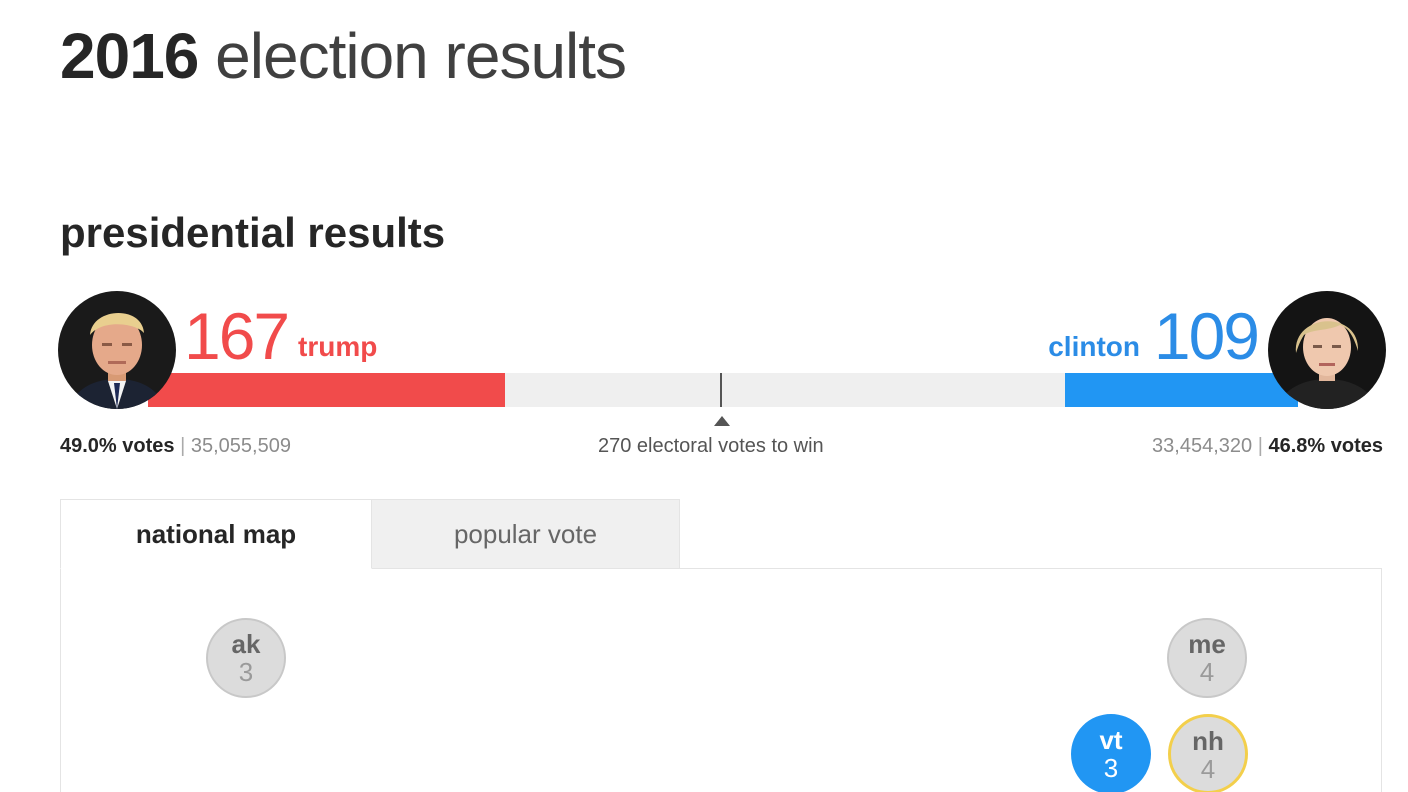 This screenshot has width=1408, height=792. Describe the element at coordinates (722, 421) in the screenshot. I see `win-threshold-caret-icon` at that location.